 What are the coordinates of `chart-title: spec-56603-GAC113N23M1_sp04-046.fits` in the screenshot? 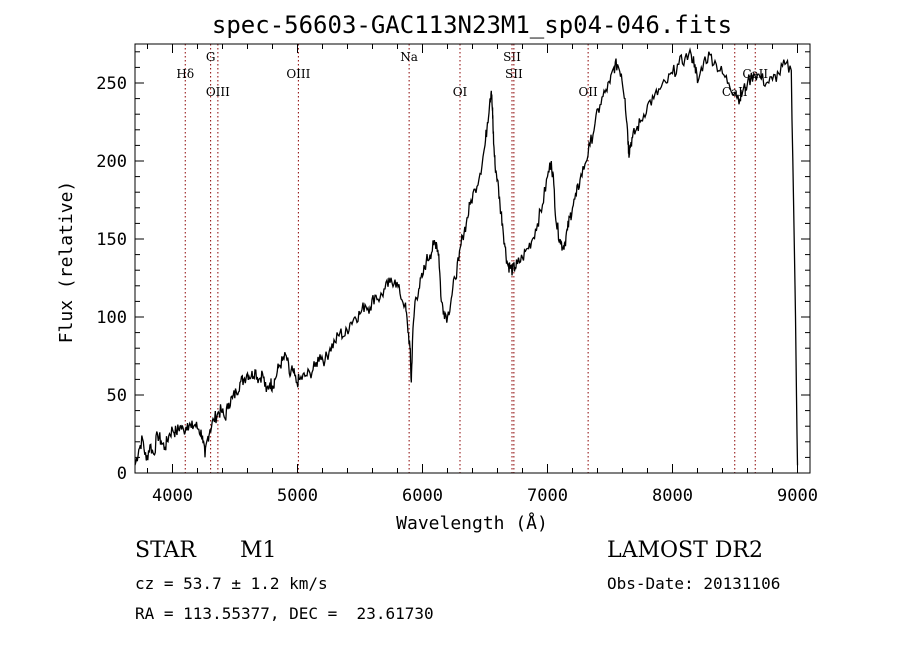 It's located at (472, 25).